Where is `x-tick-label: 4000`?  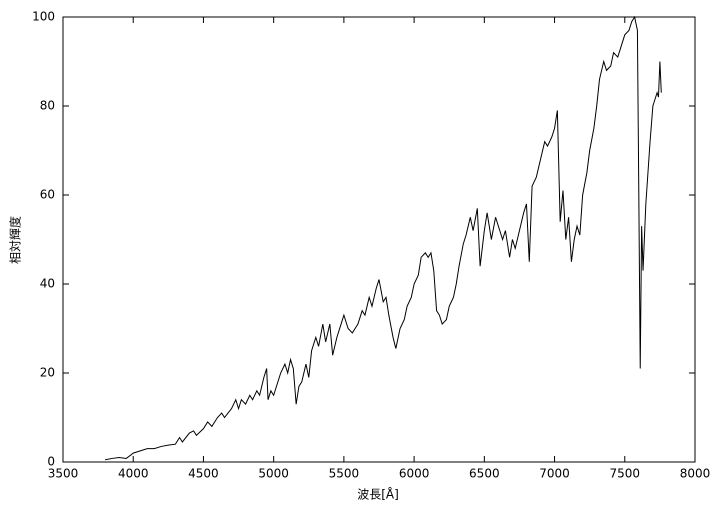
x-tick-label: 4000 is located at coordinates (133, 474).